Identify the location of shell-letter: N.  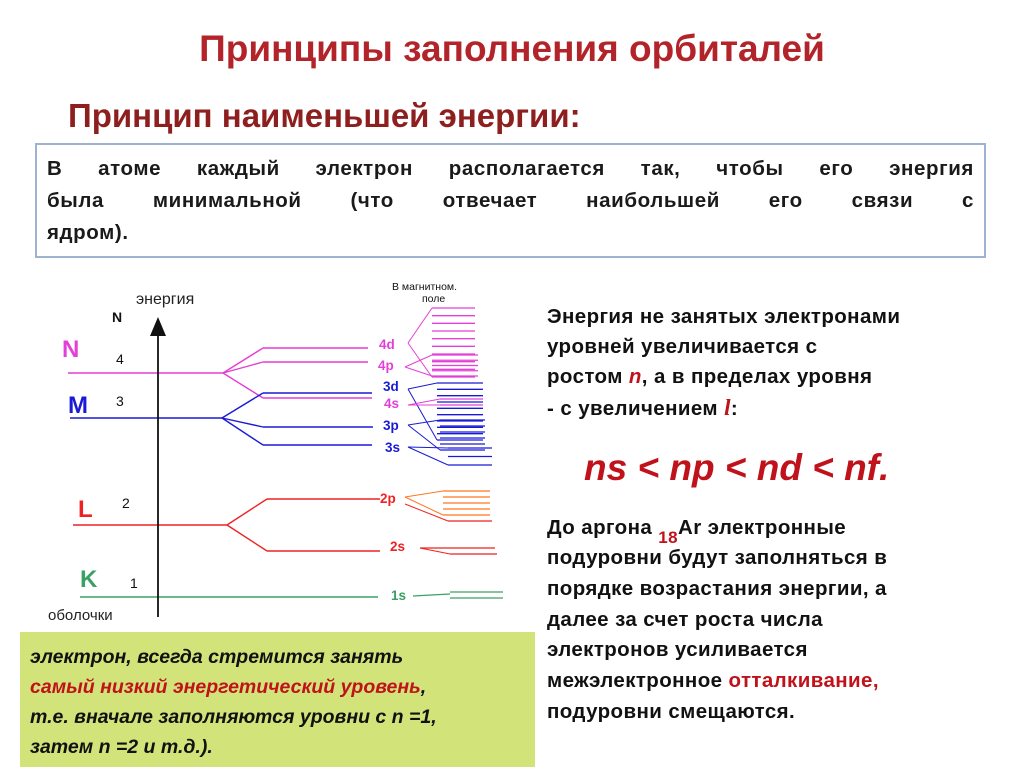
(70, 349).